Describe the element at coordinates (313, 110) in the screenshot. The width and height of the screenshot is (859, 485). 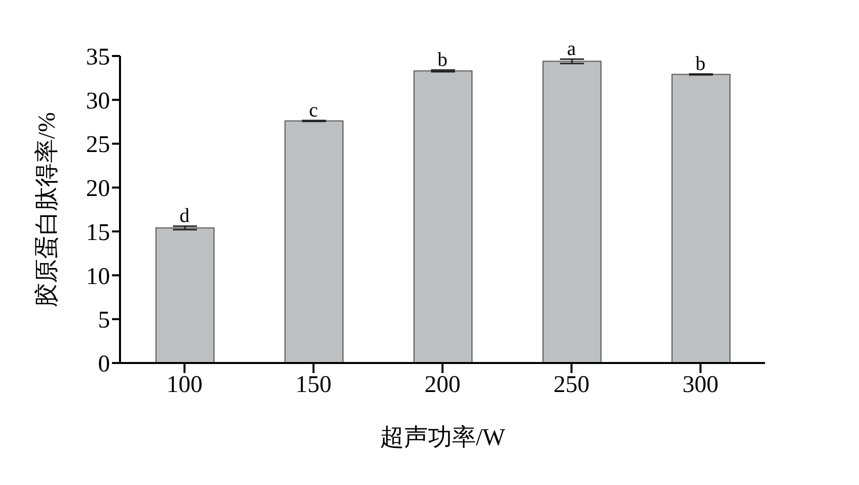
I see `annotation: c` at that location.